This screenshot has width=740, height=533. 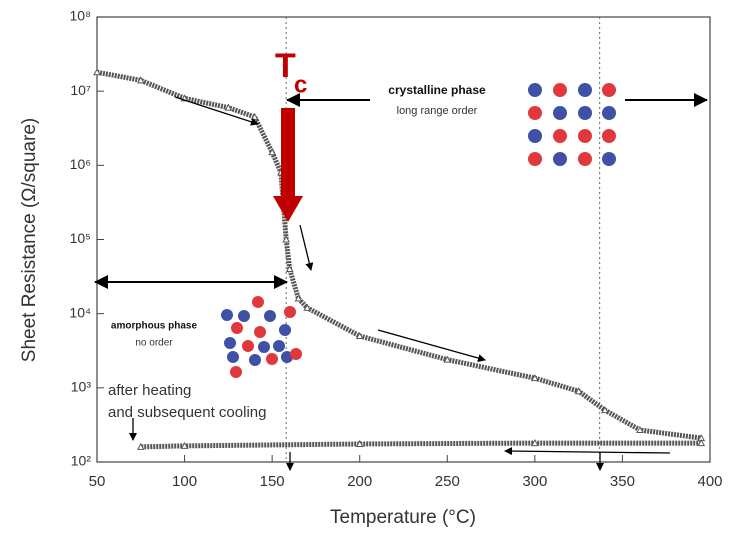 I want to click on y-tick-label: 10⁶, so click(x=80, y=164).